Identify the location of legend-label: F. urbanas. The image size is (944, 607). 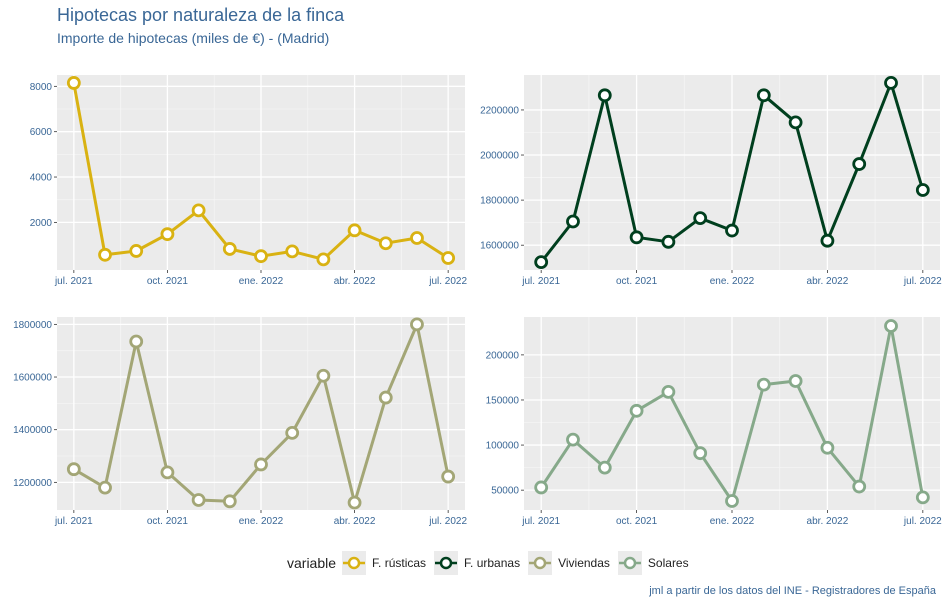
(492, 563).